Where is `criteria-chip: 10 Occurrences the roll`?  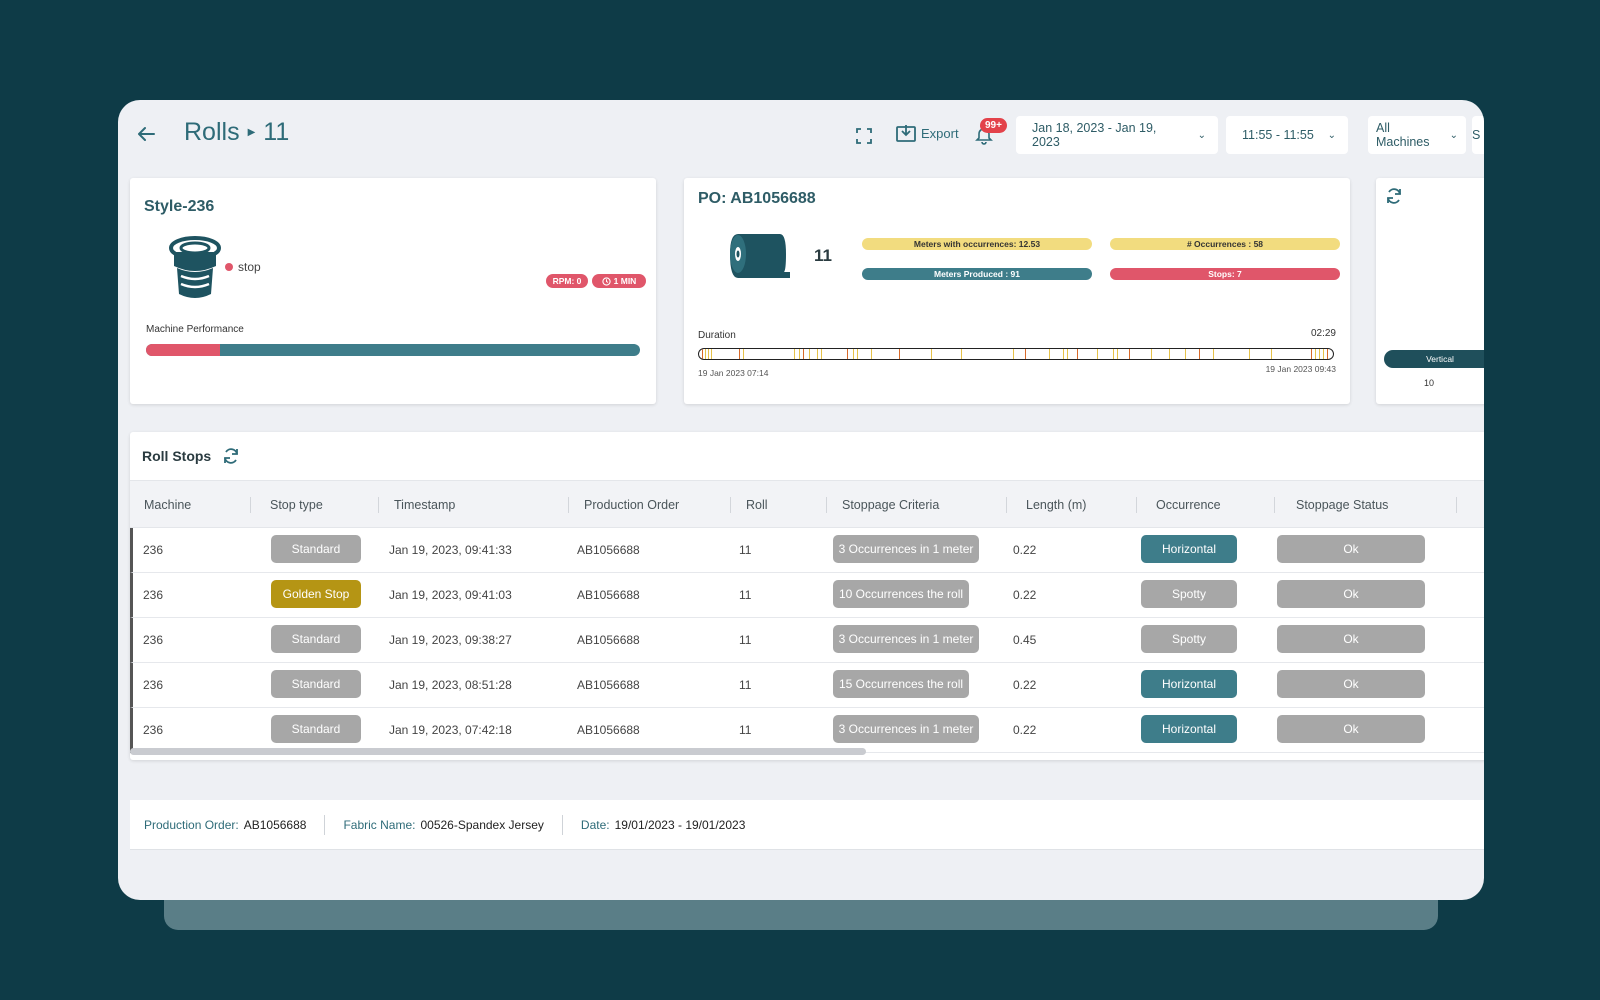
criteria-chip: 10 Occurrences the roll is located at coordinates (901, 594).